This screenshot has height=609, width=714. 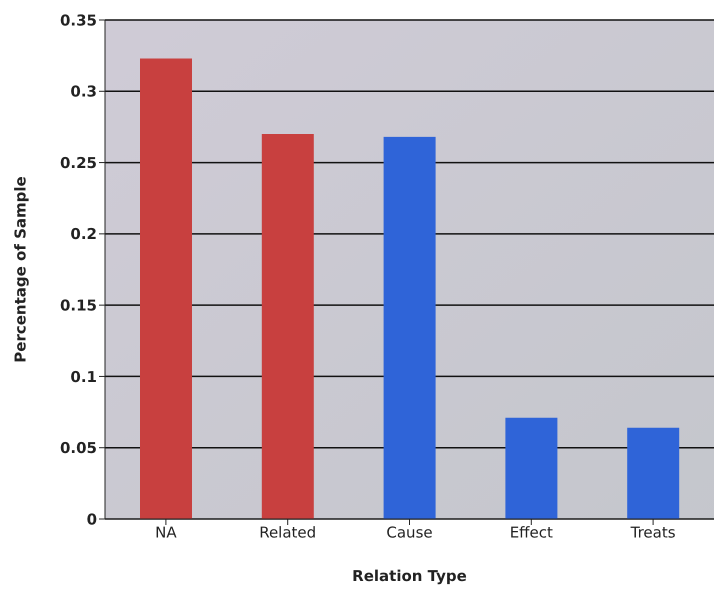 I want to click on x-tick-label: Treats, so click(x=653, y=533).